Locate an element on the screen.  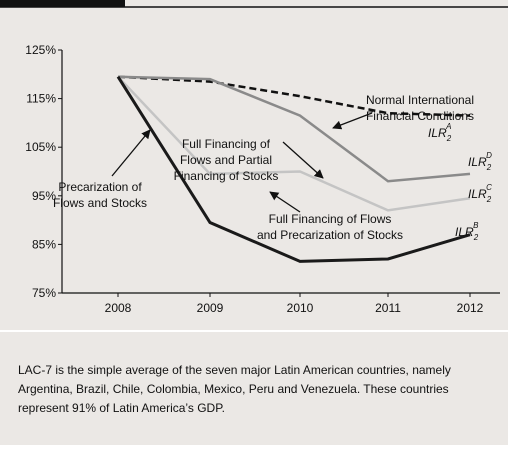
footnote: represent 91% of Latin America’s GDP. is located at coordinates (121, 408).